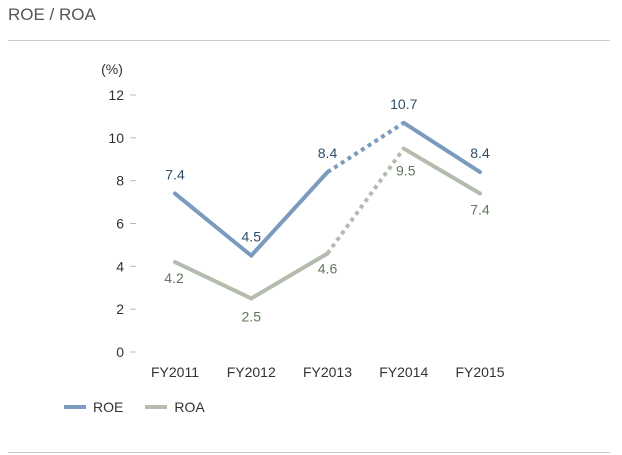 The image size is (622, 455). Describe the element at coordinates (252, 316) in the screenshot. I see `roa-data-label: 2.5` at that location.